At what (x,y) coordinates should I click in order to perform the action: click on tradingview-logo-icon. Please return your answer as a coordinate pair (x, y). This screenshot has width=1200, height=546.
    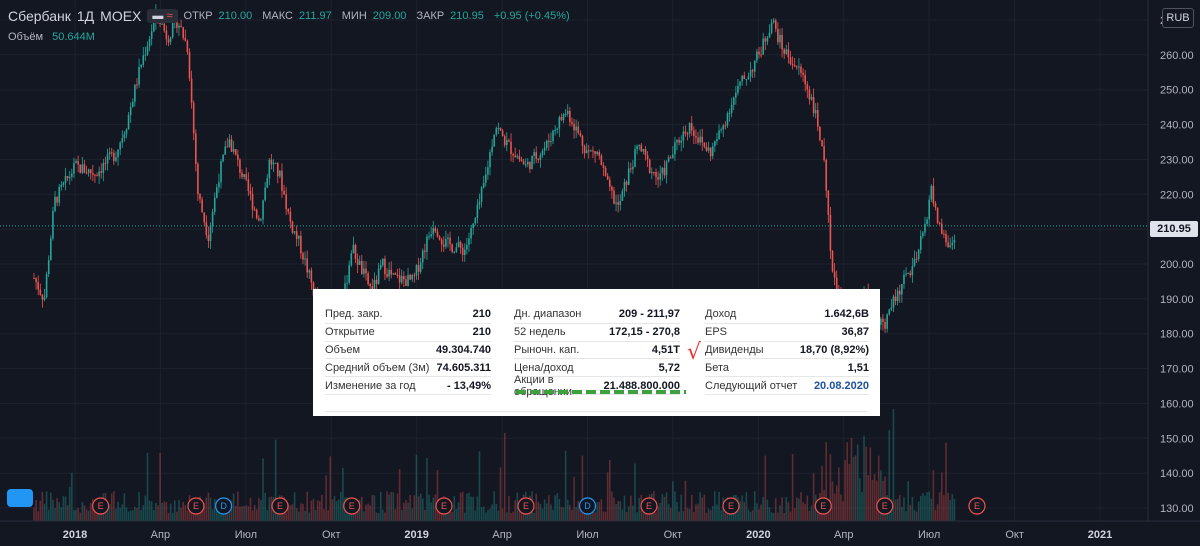
    Looking at the image, I should click on (20, 498).